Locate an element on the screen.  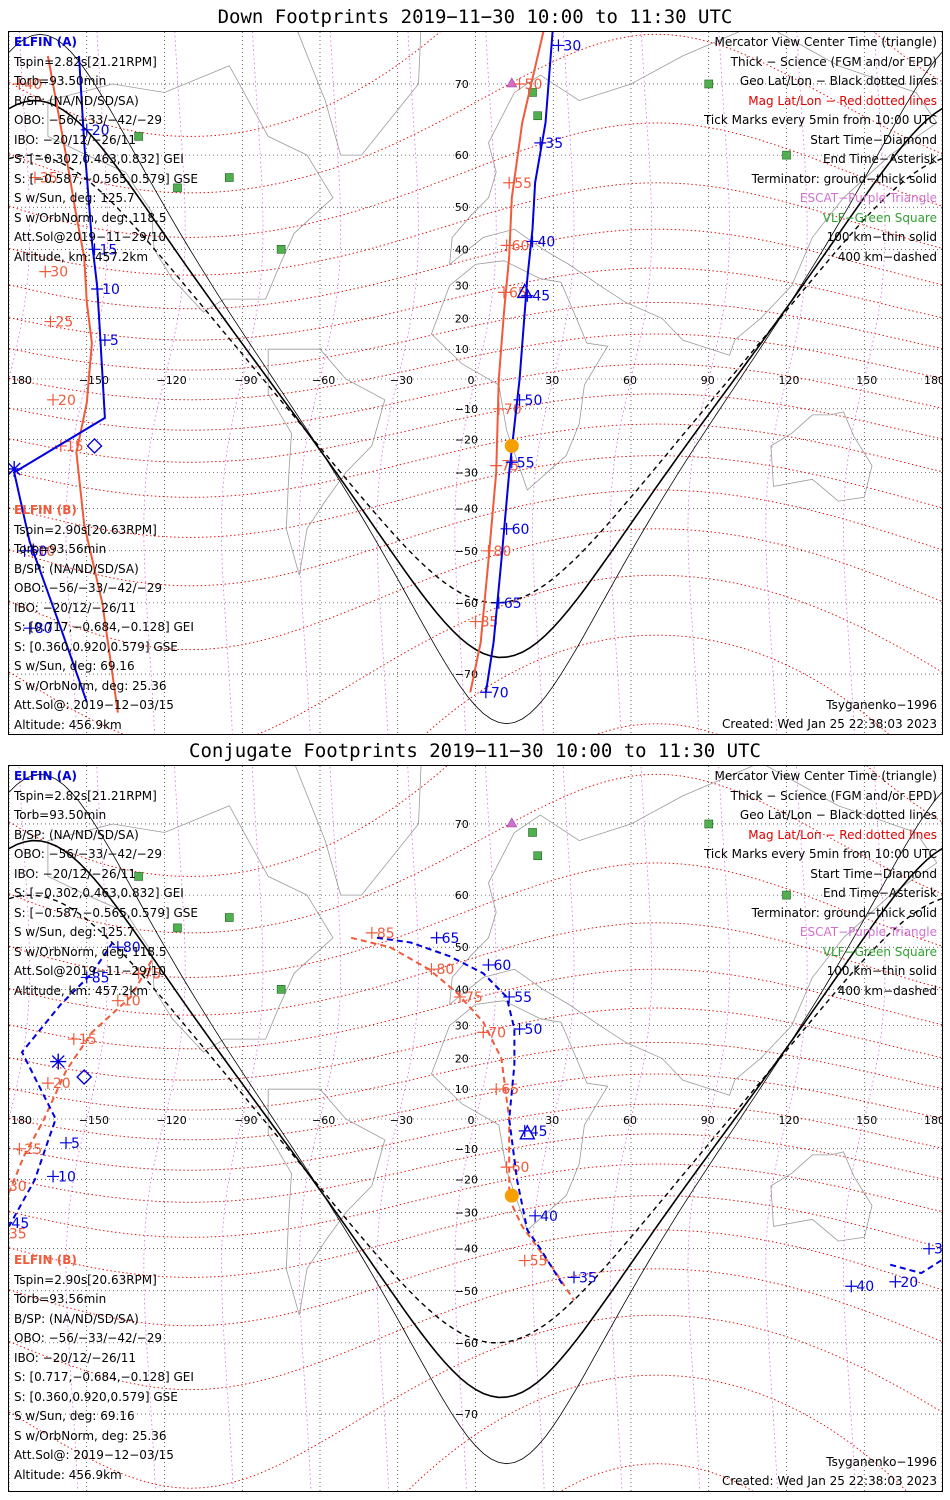
legend-item: Terminator: ground−thick solid is located at coordinates (844, 912).